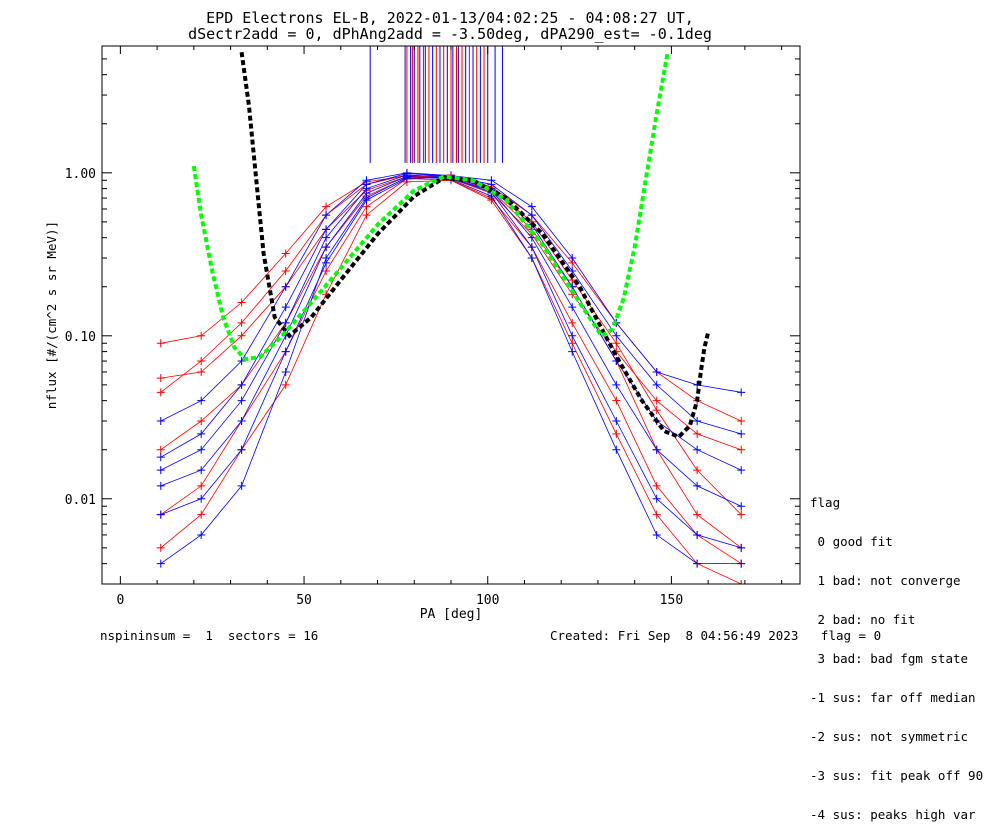 This screenshot has height=834, width=1000. Describe the element at coordinates (487, 600) in the screenshot. I see `x-tick-label: 100` at that location.